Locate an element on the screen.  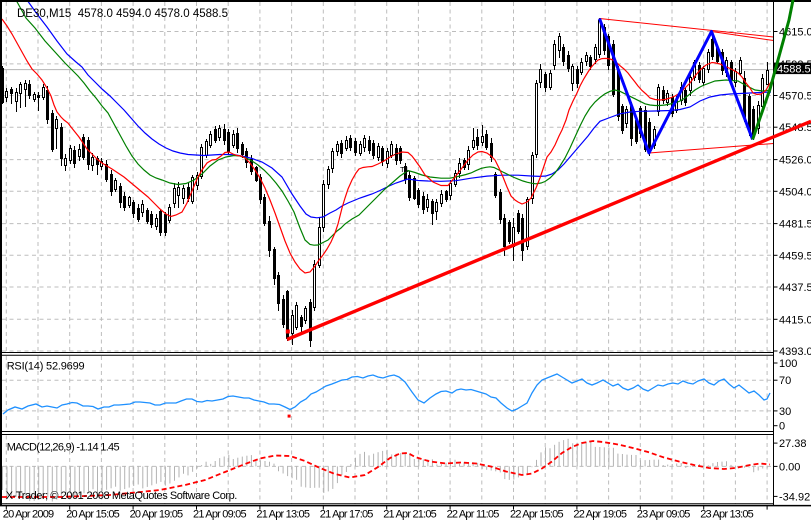
svg-text: 22 Apr 15:05 is located at coordinates (536, 515).